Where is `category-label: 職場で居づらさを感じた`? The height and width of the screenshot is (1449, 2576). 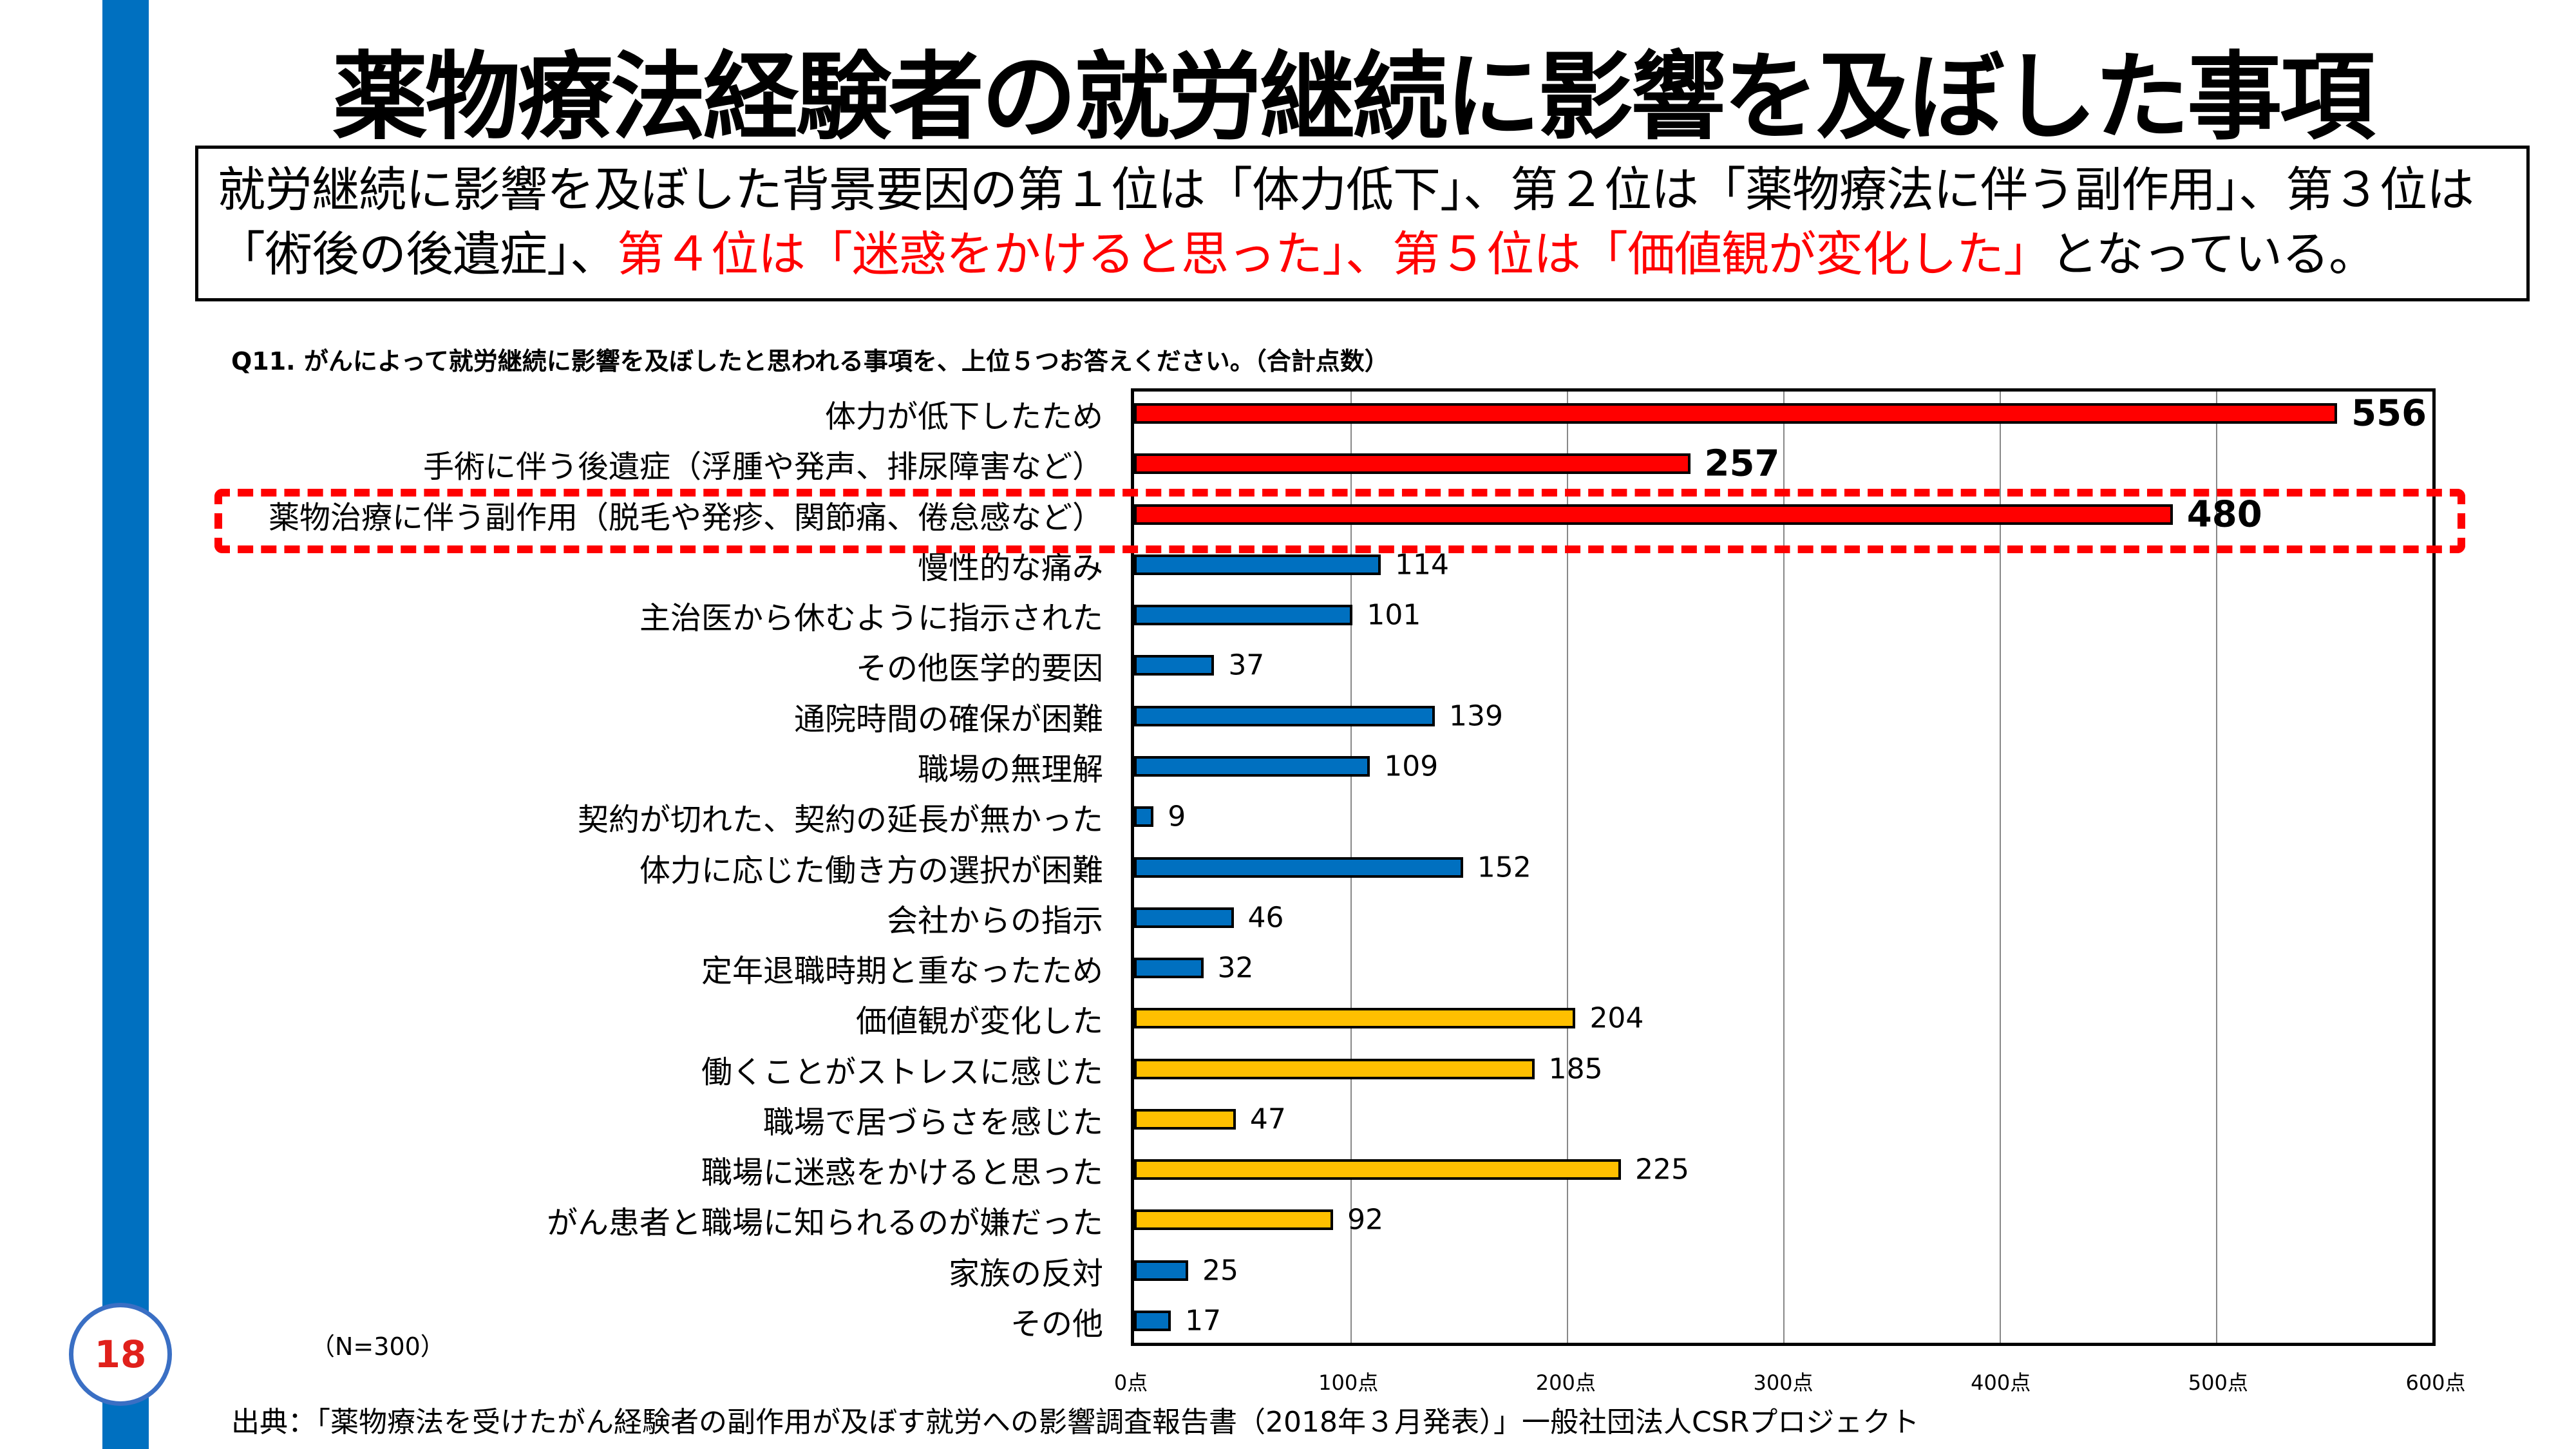
category-label: 職場で居づらさを感じた is located at coordinates (933, 1123).